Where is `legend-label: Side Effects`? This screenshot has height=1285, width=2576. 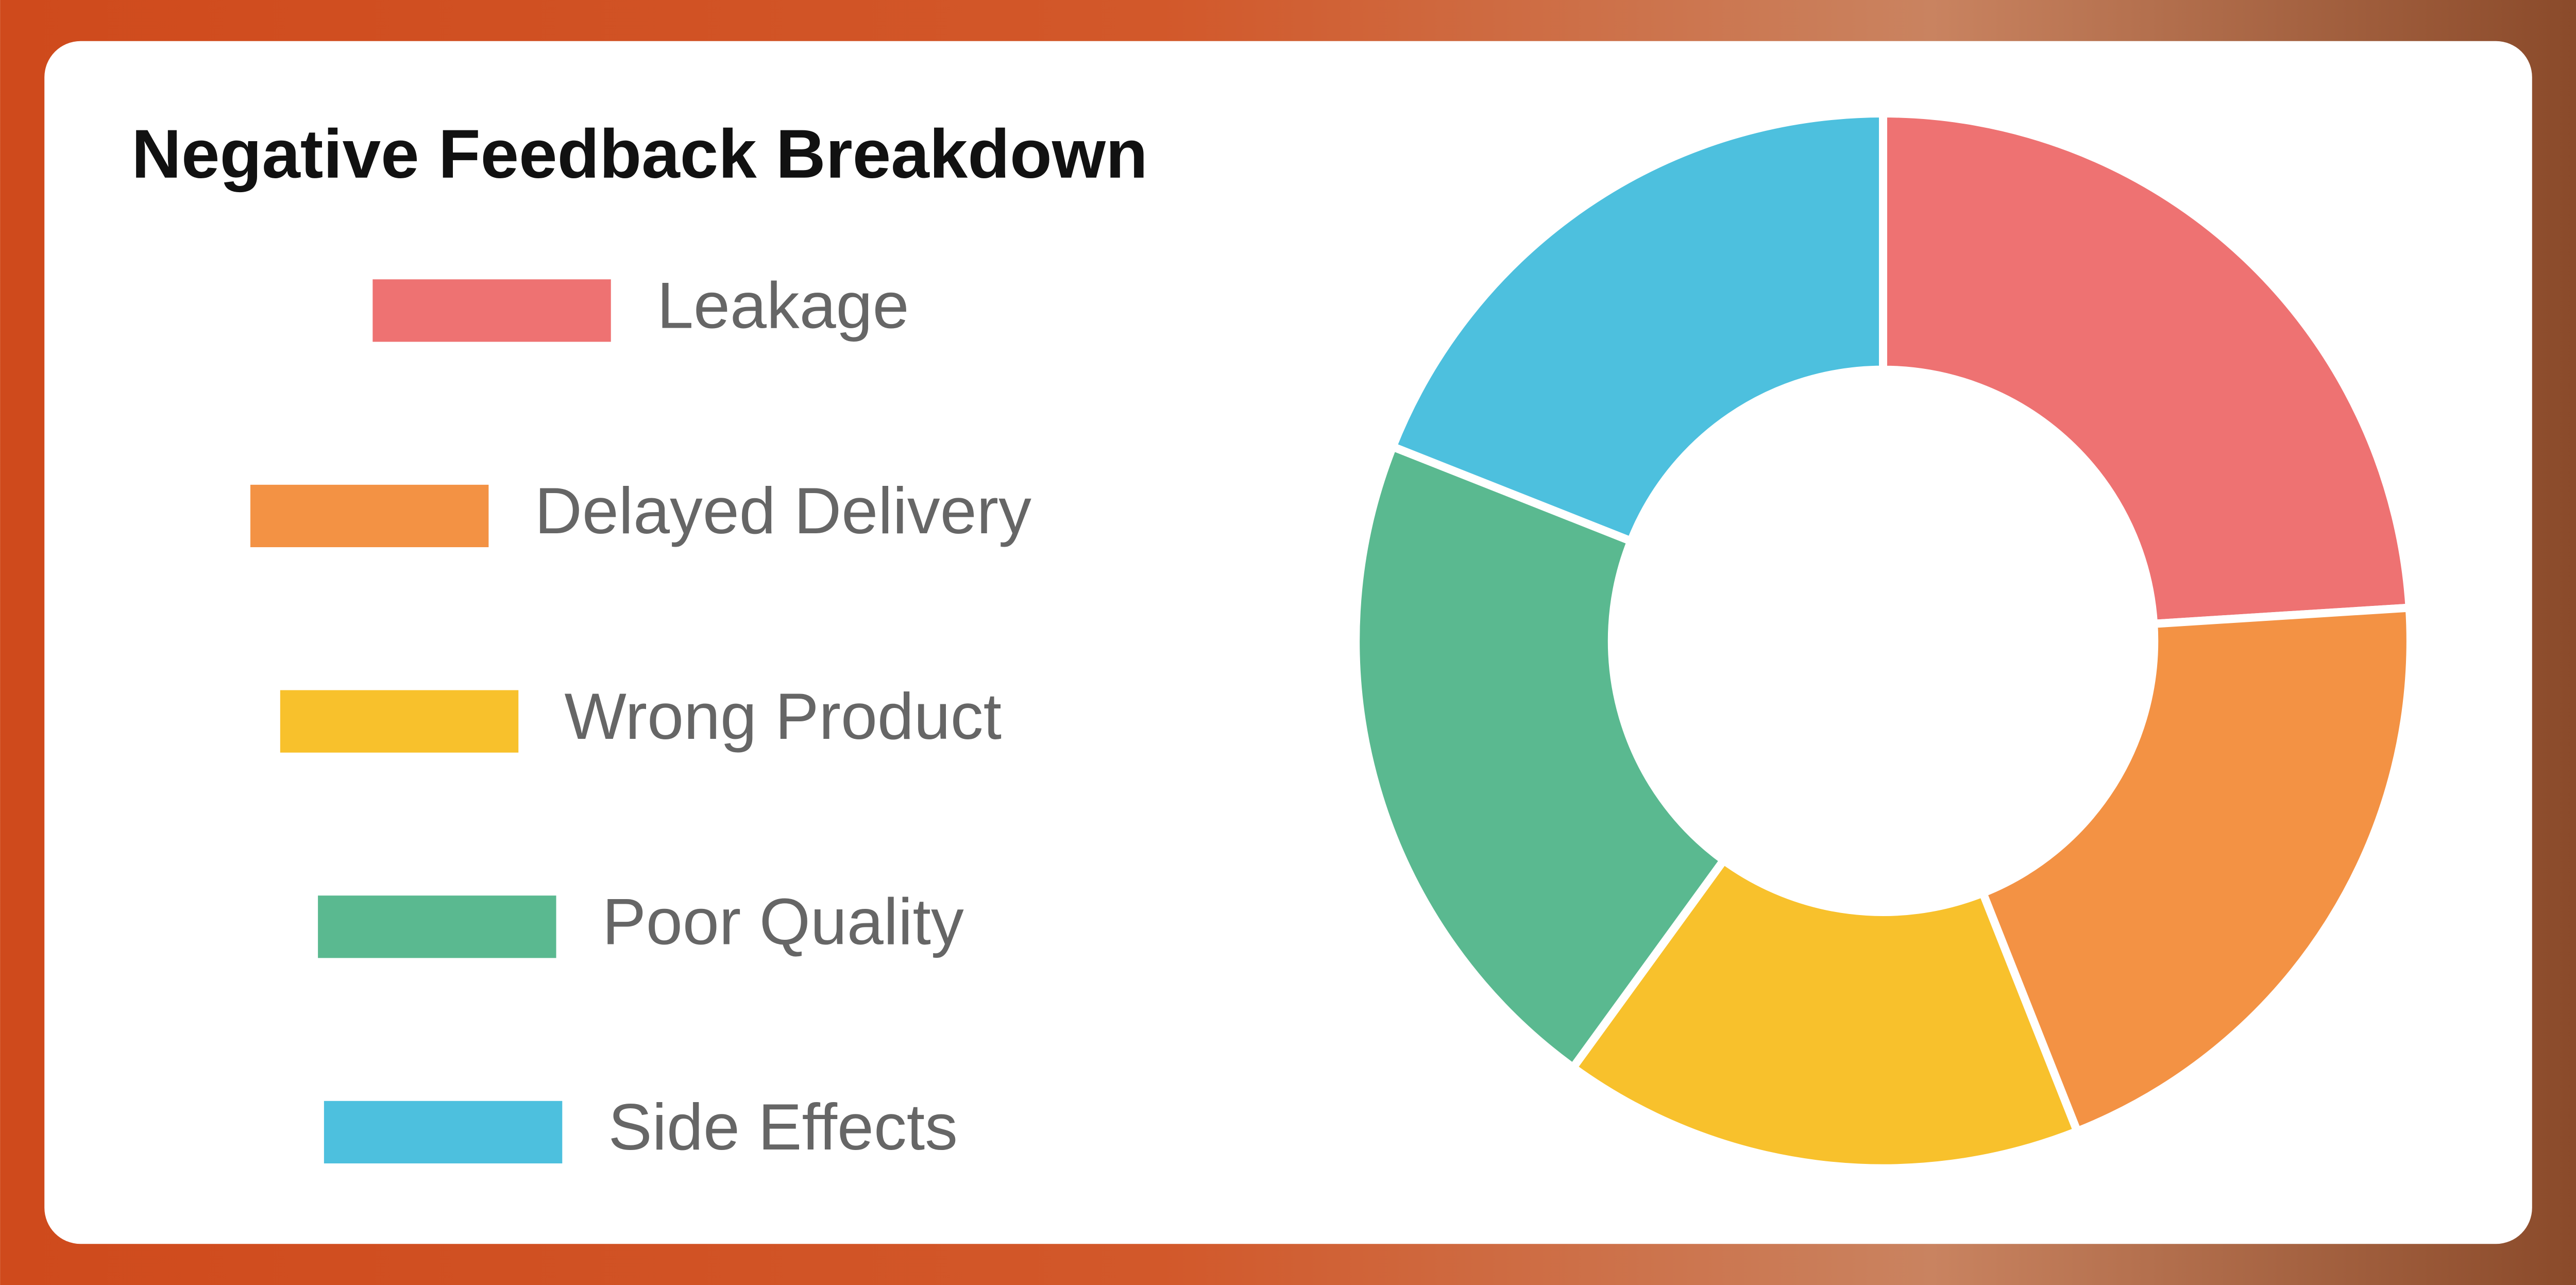 legend-label: Side Effects is located at coordinates (783, 1127).